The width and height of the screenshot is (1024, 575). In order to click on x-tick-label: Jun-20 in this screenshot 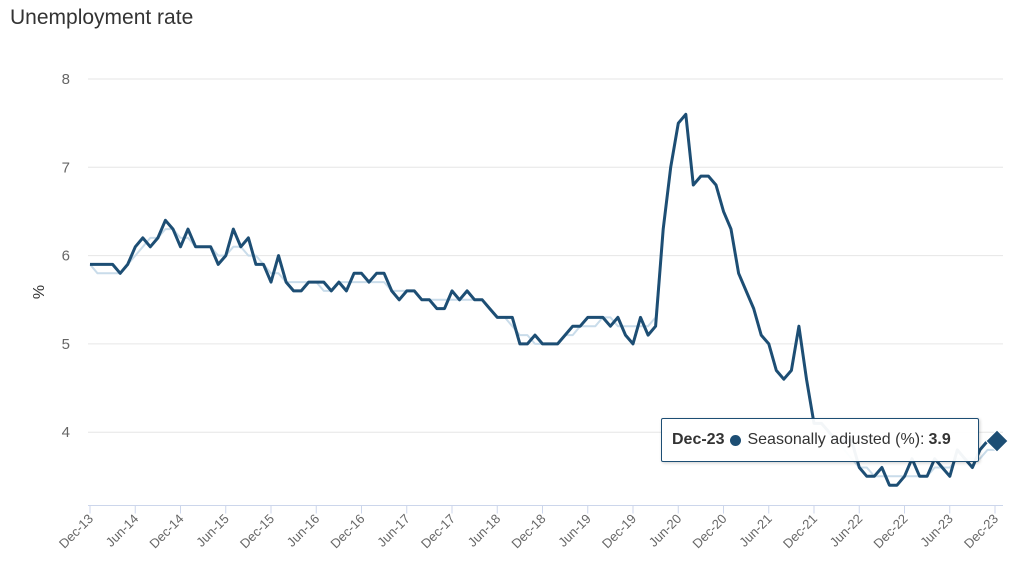, I will do `click(665, 530)`.